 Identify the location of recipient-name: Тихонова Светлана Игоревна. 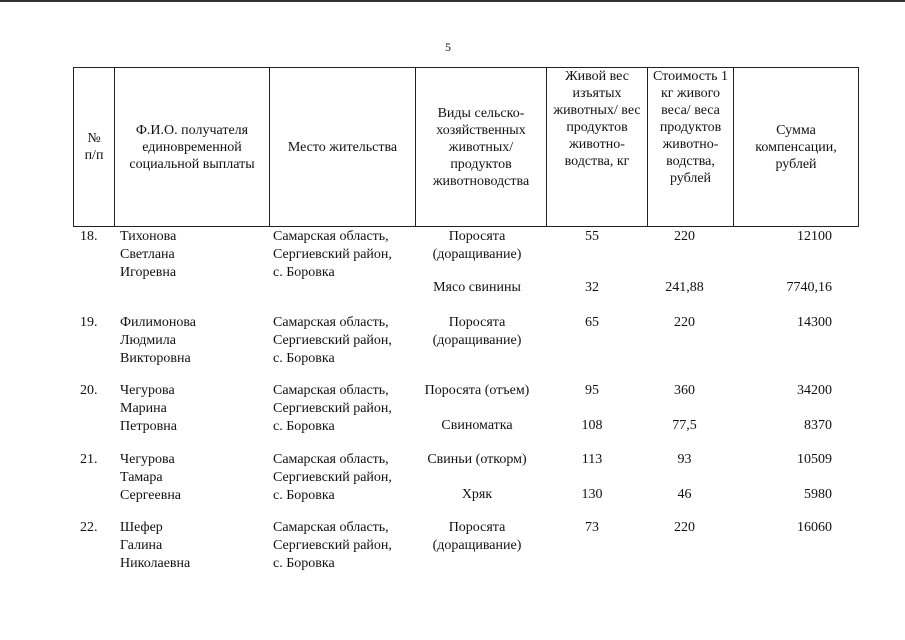
(148, 254).